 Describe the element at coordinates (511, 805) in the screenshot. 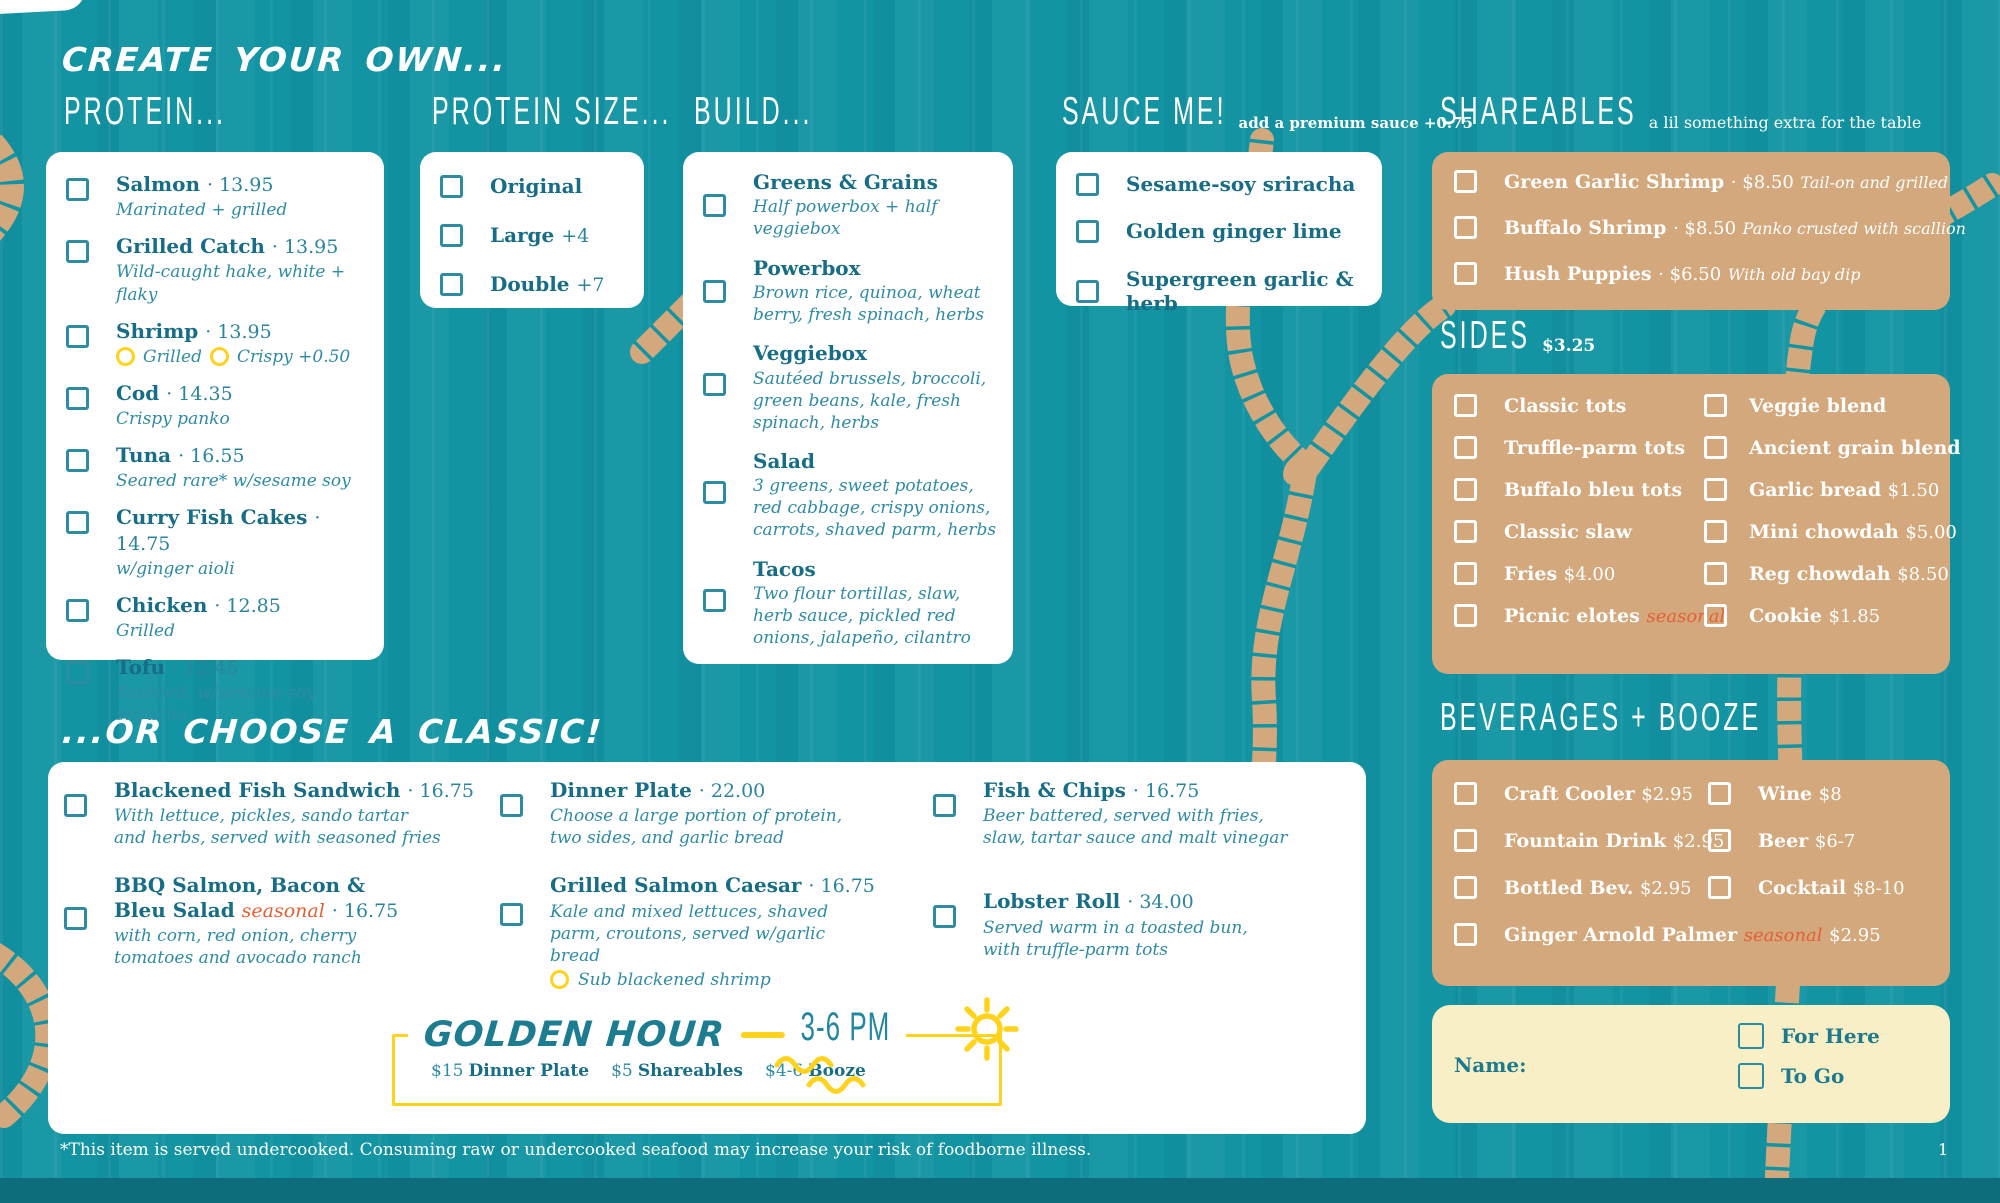

I see `checkbox-dinner-plate` at that location.